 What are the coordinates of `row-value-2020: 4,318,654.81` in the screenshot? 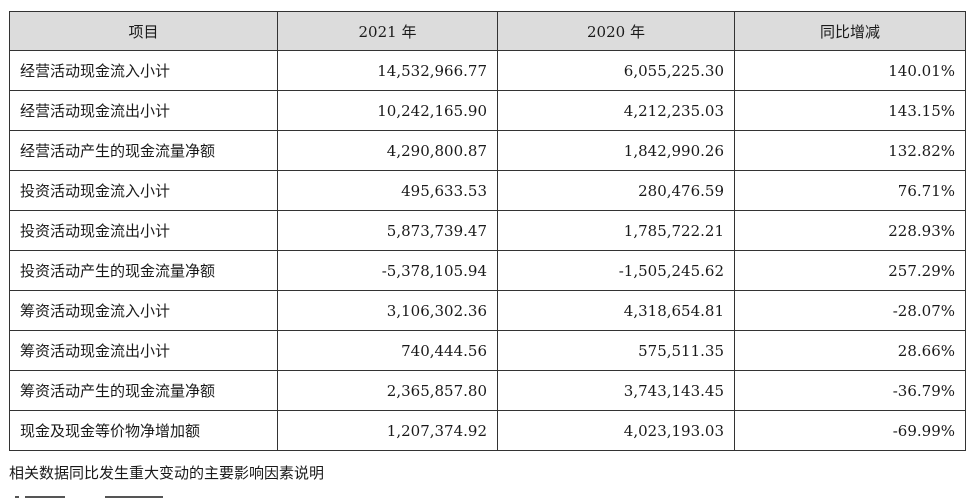 It's located at (616, 310).